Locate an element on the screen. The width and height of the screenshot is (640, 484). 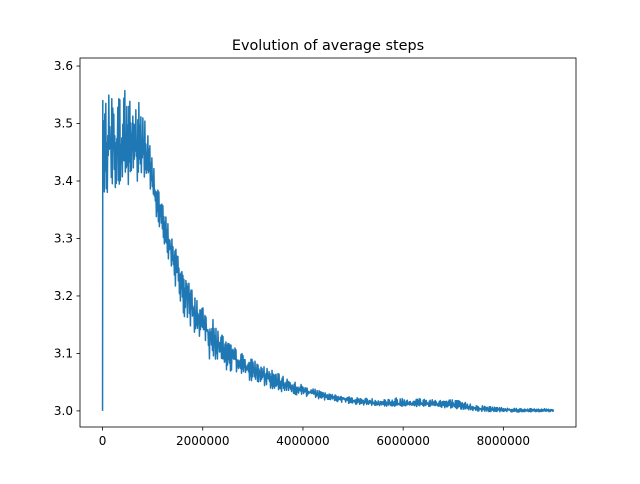
x-tick-label: 2000000 is located at coordinates (202, 441).